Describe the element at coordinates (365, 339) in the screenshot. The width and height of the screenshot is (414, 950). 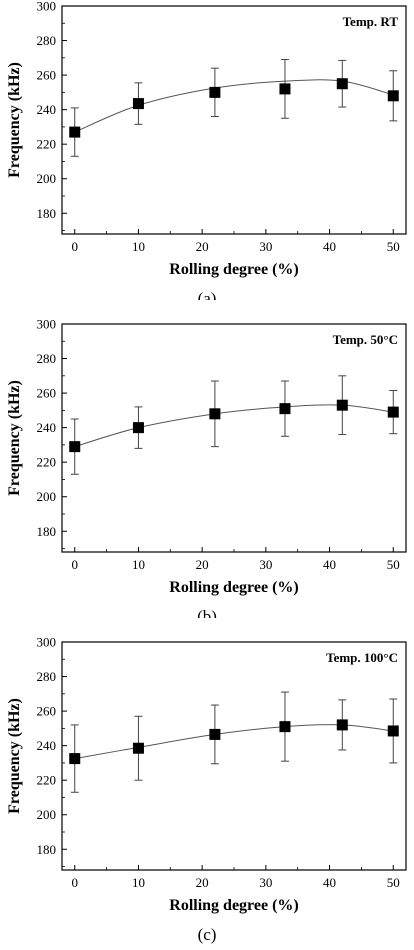
I see `panel-annotation: Temp. 50°C` at that location.